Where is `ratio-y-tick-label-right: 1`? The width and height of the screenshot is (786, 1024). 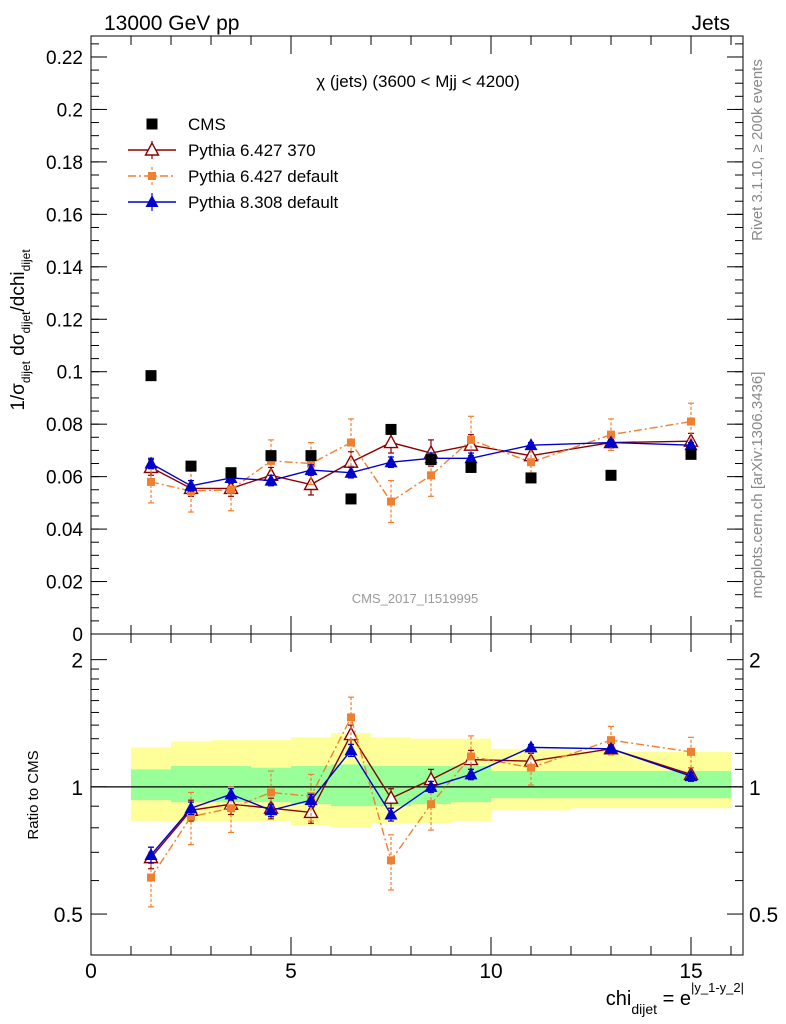
ratio-y-tick-label-right: 1 is located at coordinates (755, 788).